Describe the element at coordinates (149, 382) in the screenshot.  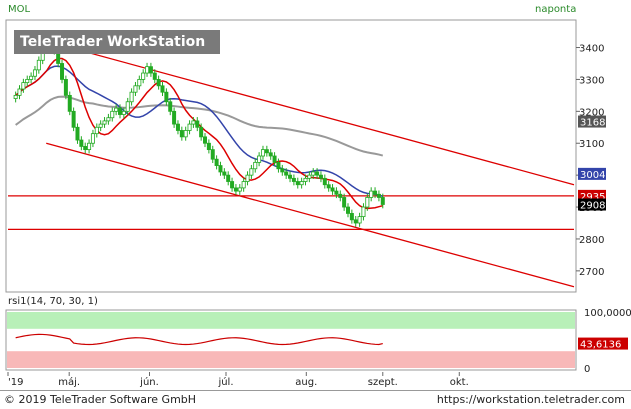
I see `time-axis-label: jún.` at that location.